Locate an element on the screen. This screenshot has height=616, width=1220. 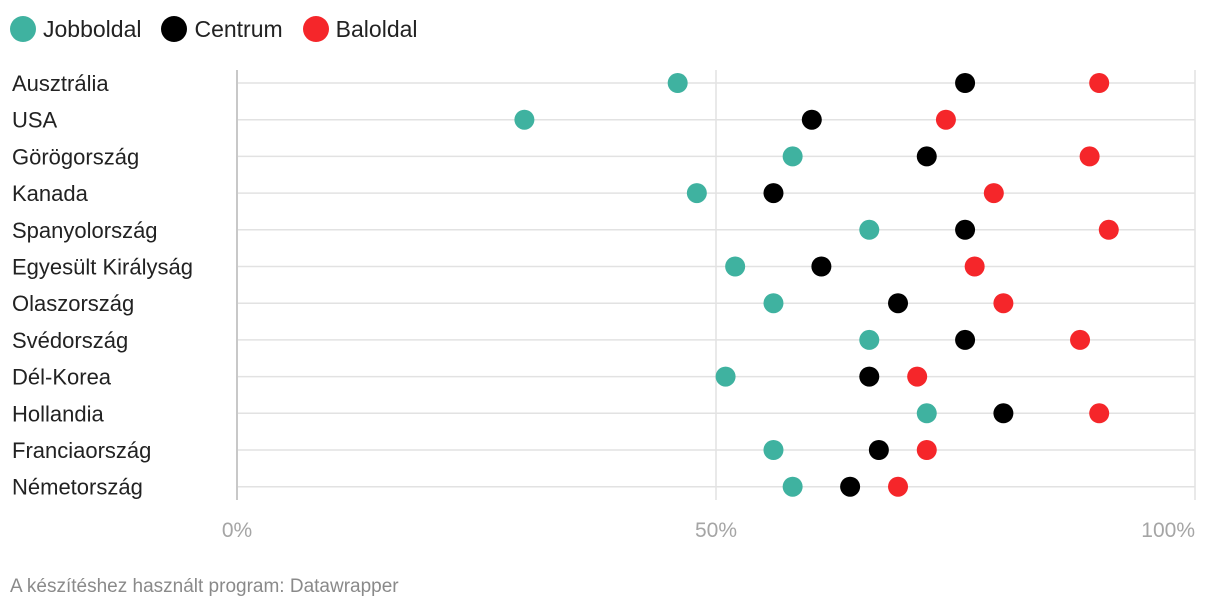
legend-label-baloldal: Baloldal is located at coordinates (376, 28).